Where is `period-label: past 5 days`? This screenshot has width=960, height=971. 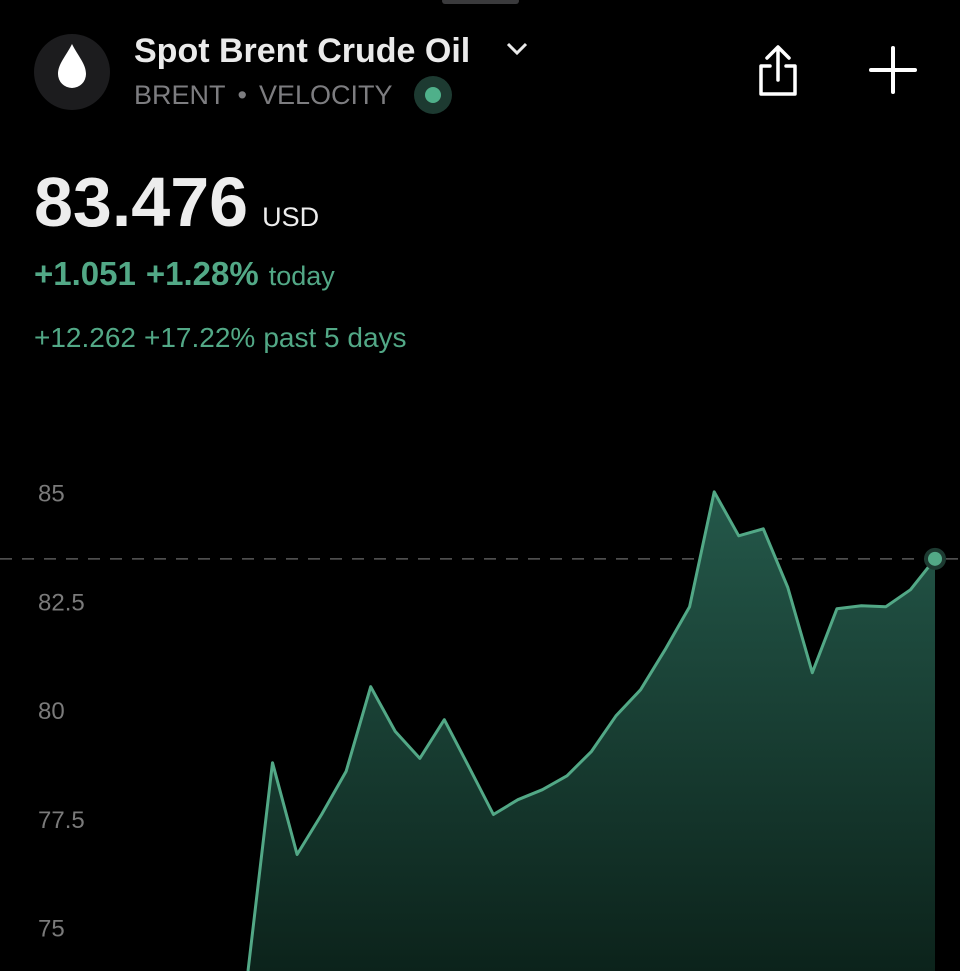
period-label: past 5 days is located at coordinates (334, 337).